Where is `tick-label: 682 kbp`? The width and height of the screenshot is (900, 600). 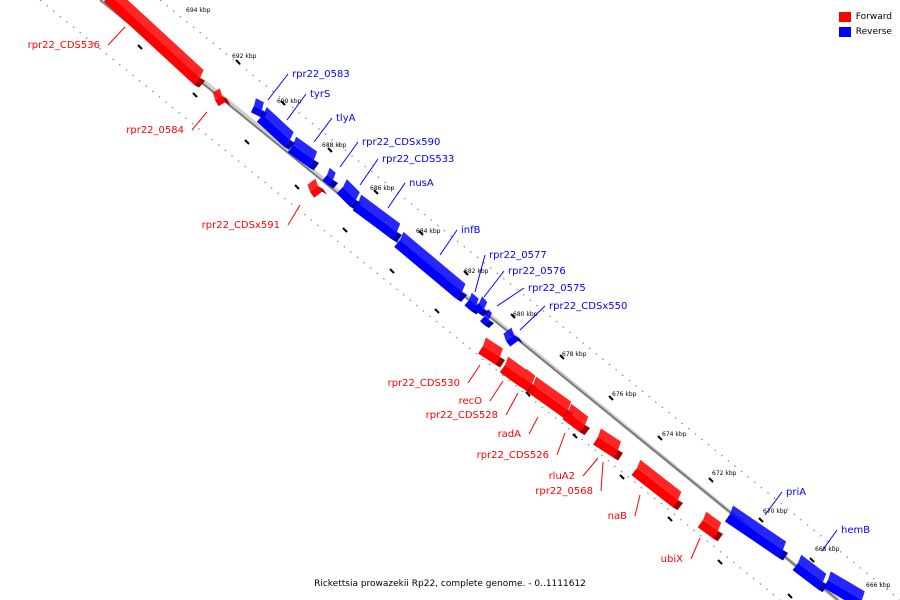 tick-label: 682 kbp is located at coordinates (476, 271).